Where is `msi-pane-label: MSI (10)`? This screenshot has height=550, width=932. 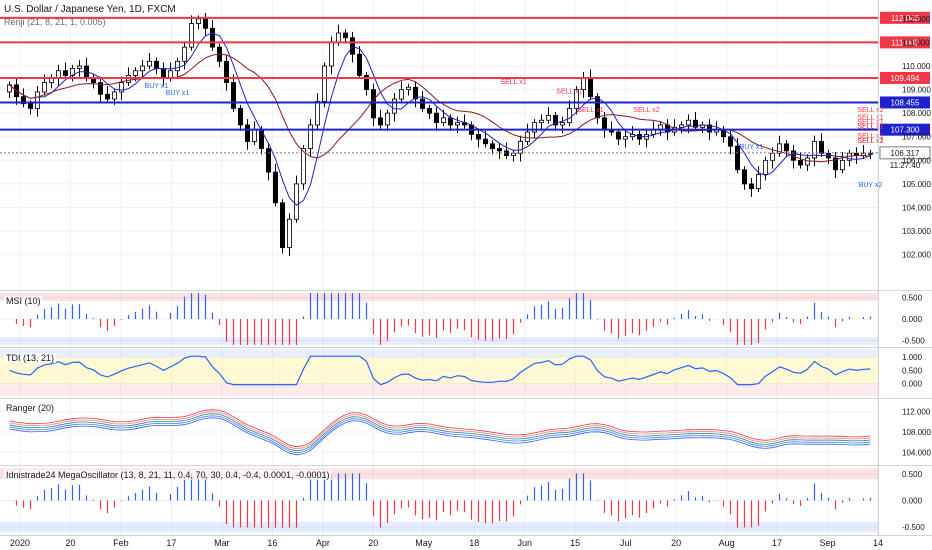 msi-pane-label: MSI (10) is located at coordinates (23, 301).